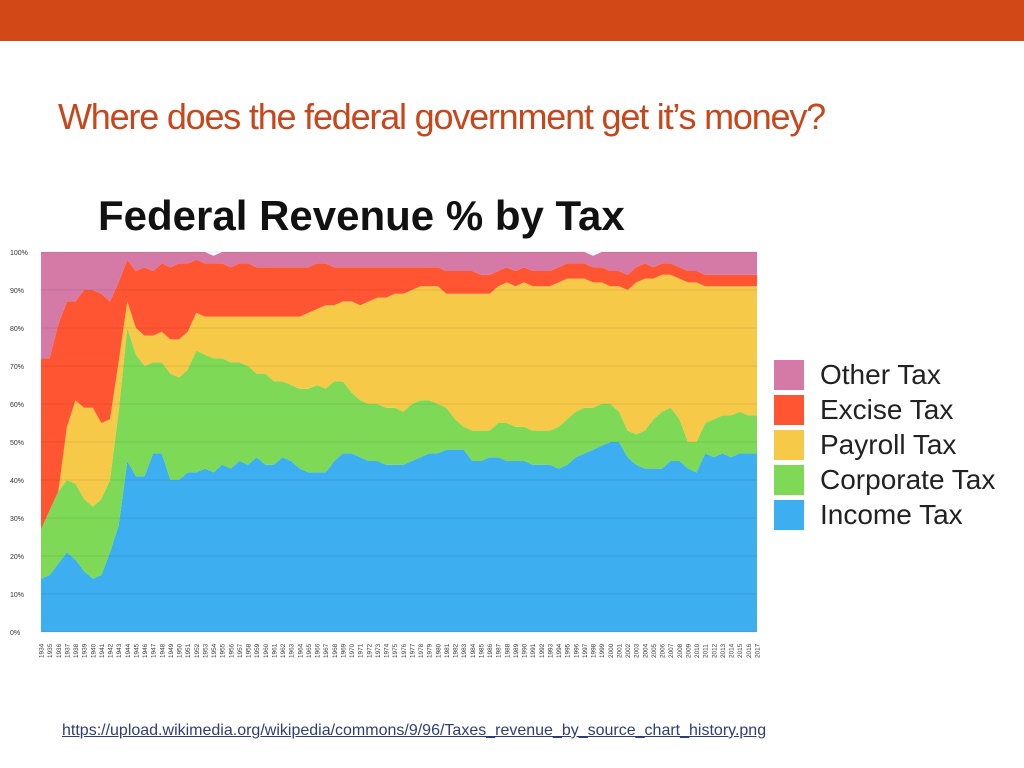 Image resolution: width=1024 pixels, height=768 pixels. I want to click on x-tick-label: 1969, so click(343, 650).